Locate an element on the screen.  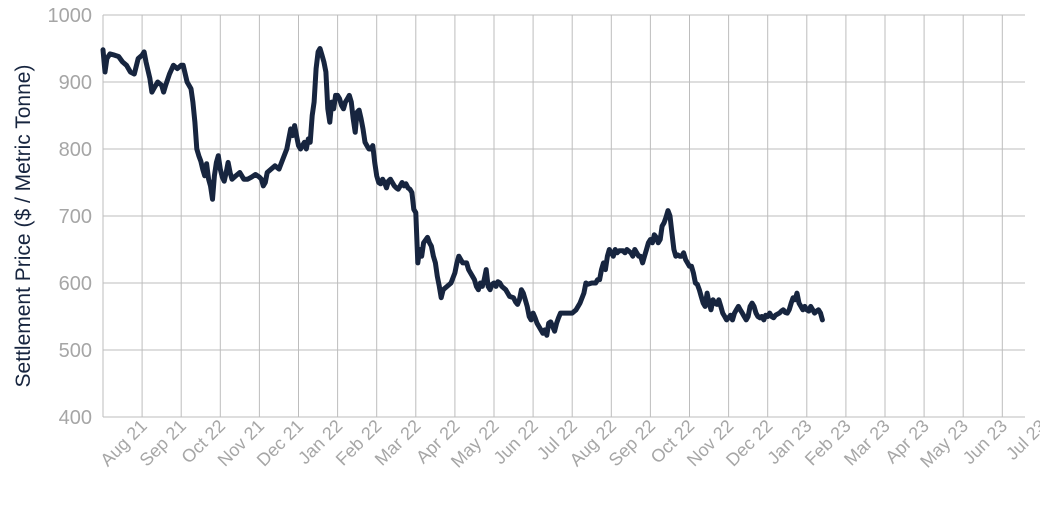
y-axis-label: Settlement Price ($ / Metric Tonne) is located at coordinates (23, 226).